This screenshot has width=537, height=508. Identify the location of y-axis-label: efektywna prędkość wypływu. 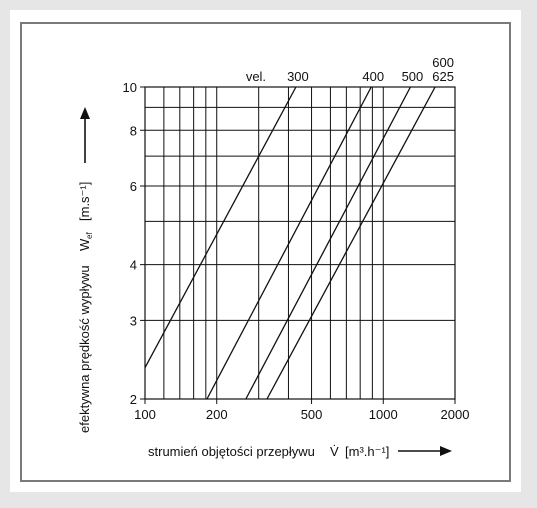
(84, 349).